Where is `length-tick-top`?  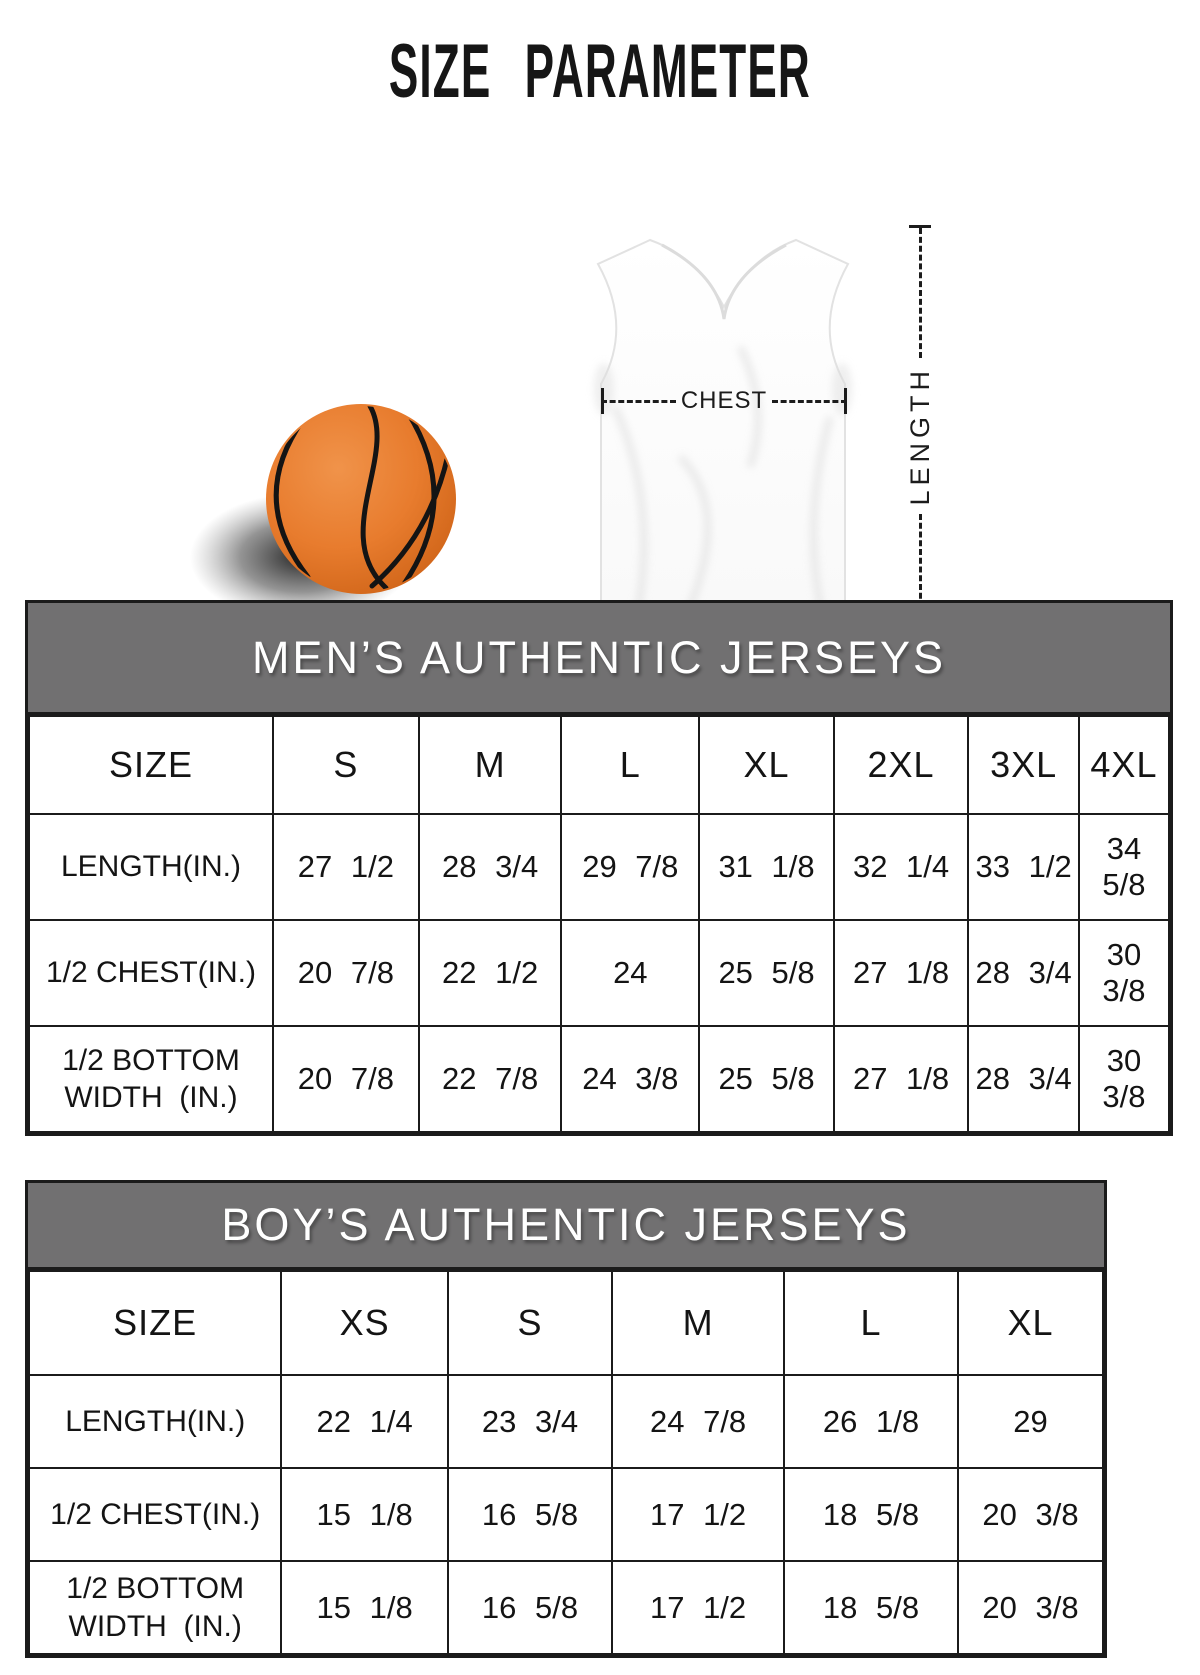
length-tick-top is located at coordinates (920, 226).